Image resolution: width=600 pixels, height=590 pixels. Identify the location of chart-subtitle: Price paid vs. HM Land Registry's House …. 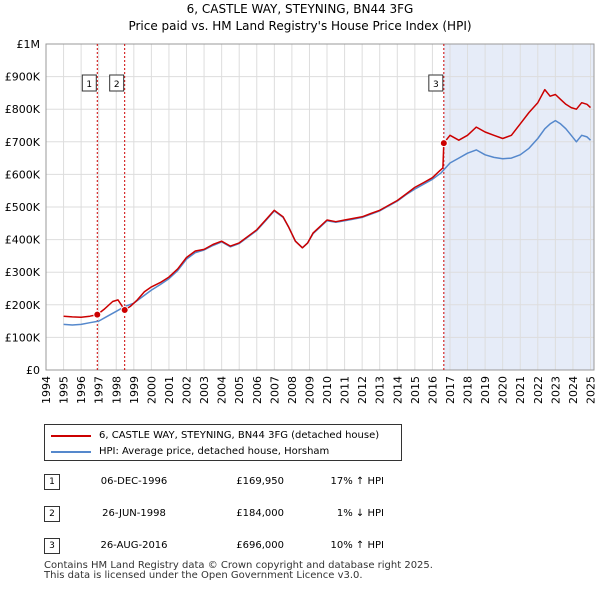
(299, 26).